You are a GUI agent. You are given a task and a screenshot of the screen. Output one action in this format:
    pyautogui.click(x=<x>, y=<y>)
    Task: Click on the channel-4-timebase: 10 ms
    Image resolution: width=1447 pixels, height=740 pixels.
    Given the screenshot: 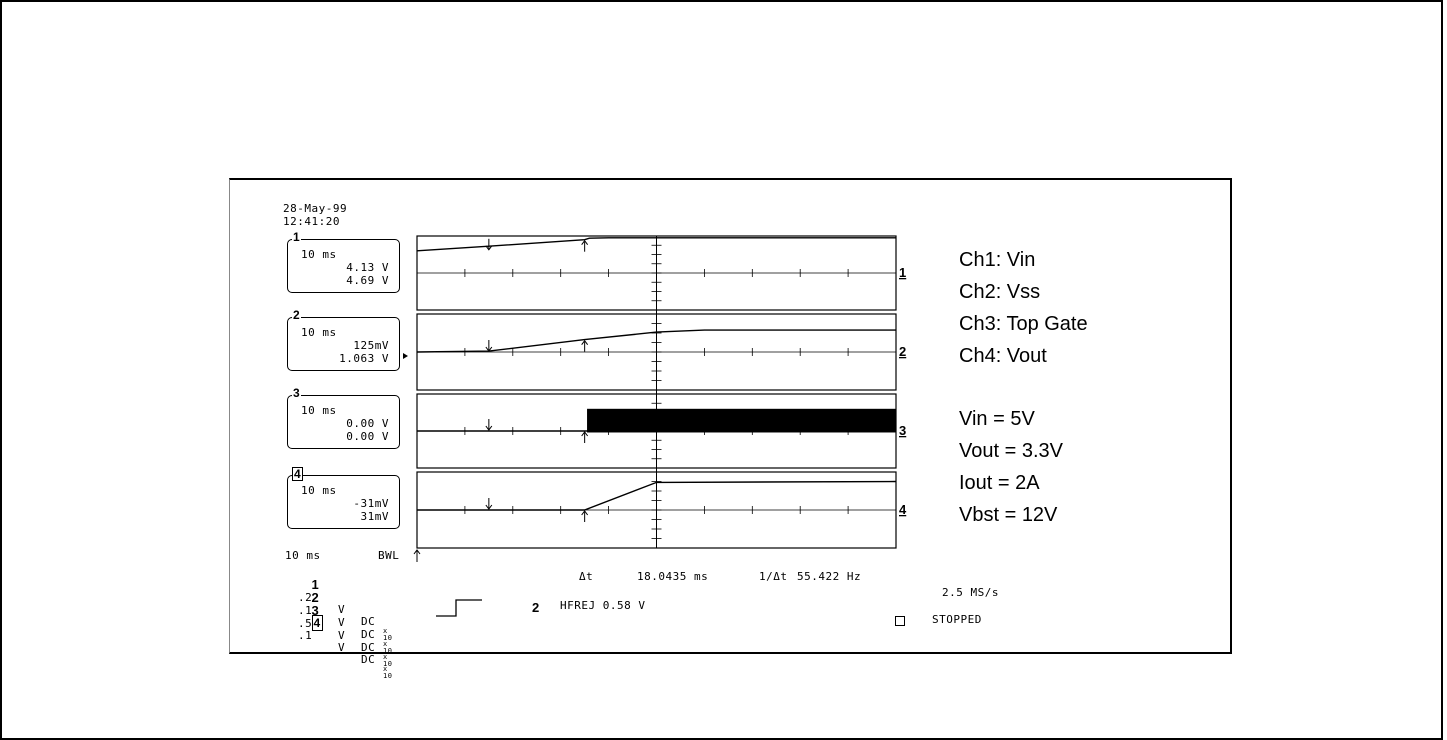 What is the action you would take?
    pyautogui.click(x=319, y=490)
    